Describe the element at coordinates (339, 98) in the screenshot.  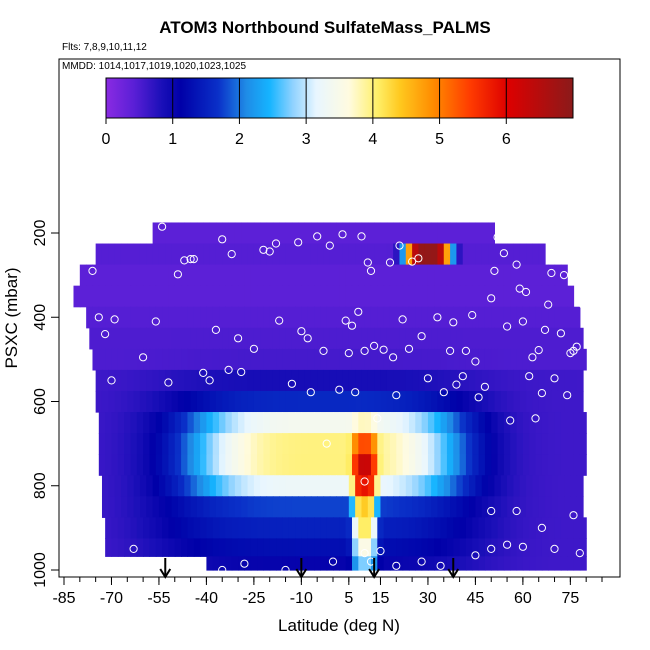
I see `colorbar` at that location.